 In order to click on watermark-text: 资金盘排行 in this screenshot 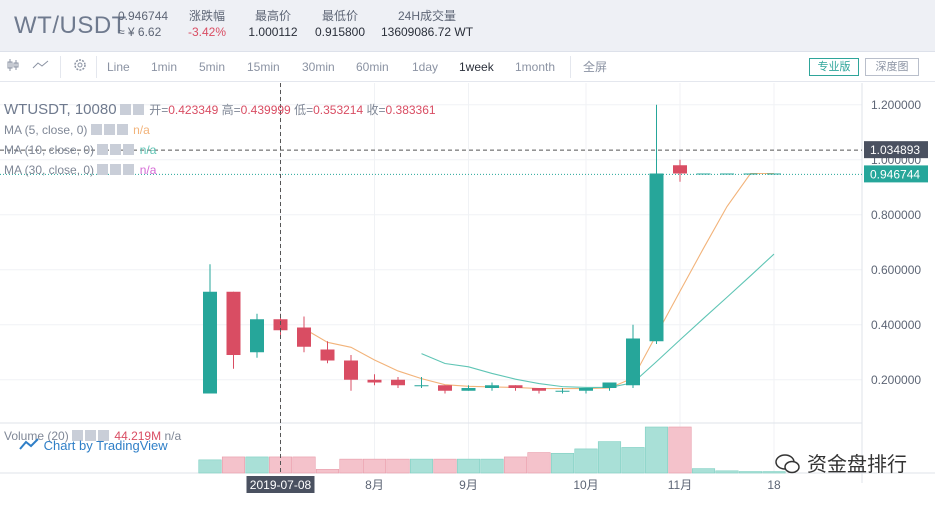, I will do `click(857, 465)`.